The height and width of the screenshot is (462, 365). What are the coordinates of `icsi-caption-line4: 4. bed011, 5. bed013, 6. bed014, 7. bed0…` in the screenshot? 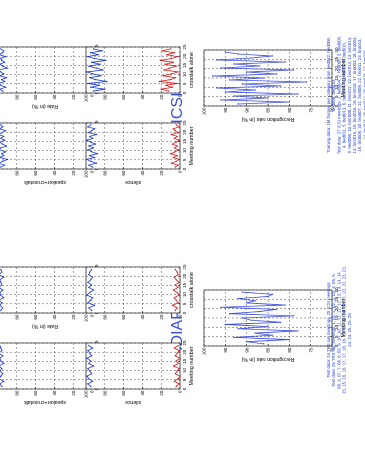 It's located at (344, 95).